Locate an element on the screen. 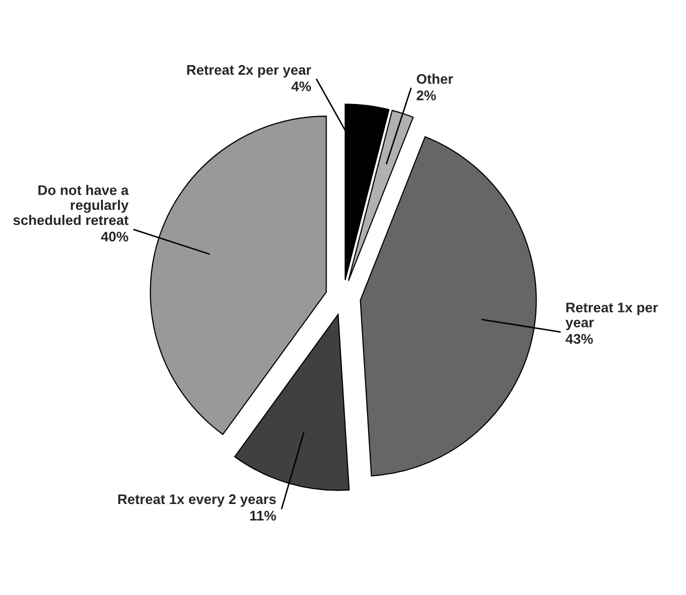 The width and height of the screenshot is (686, 595). slice-label: Other is located at coordinates (435, 79).